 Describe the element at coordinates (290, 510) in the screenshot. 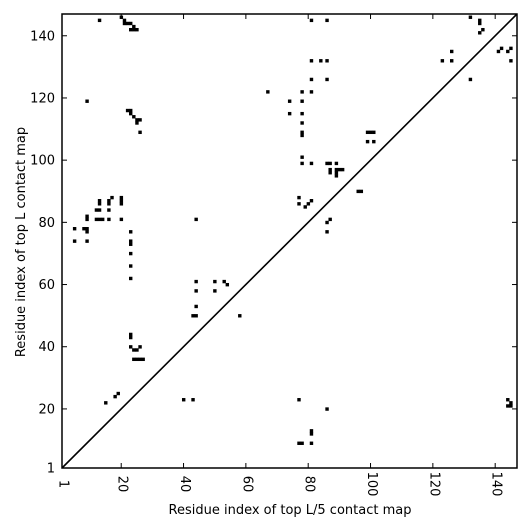

I see `x-axis-label: Residue index of top L/5 contact map` at that location.